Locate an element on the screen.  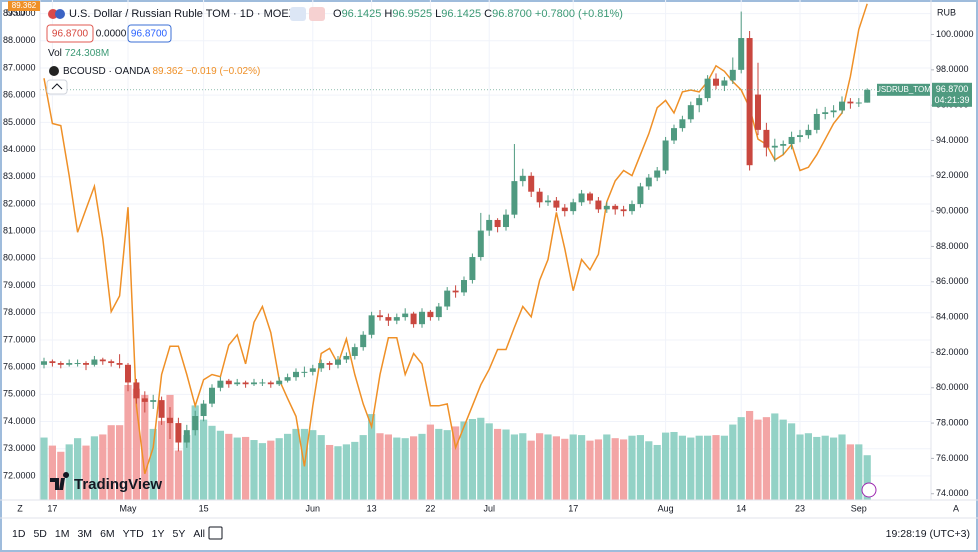
spread: 0.0000 is located at coordinates (111, 34).